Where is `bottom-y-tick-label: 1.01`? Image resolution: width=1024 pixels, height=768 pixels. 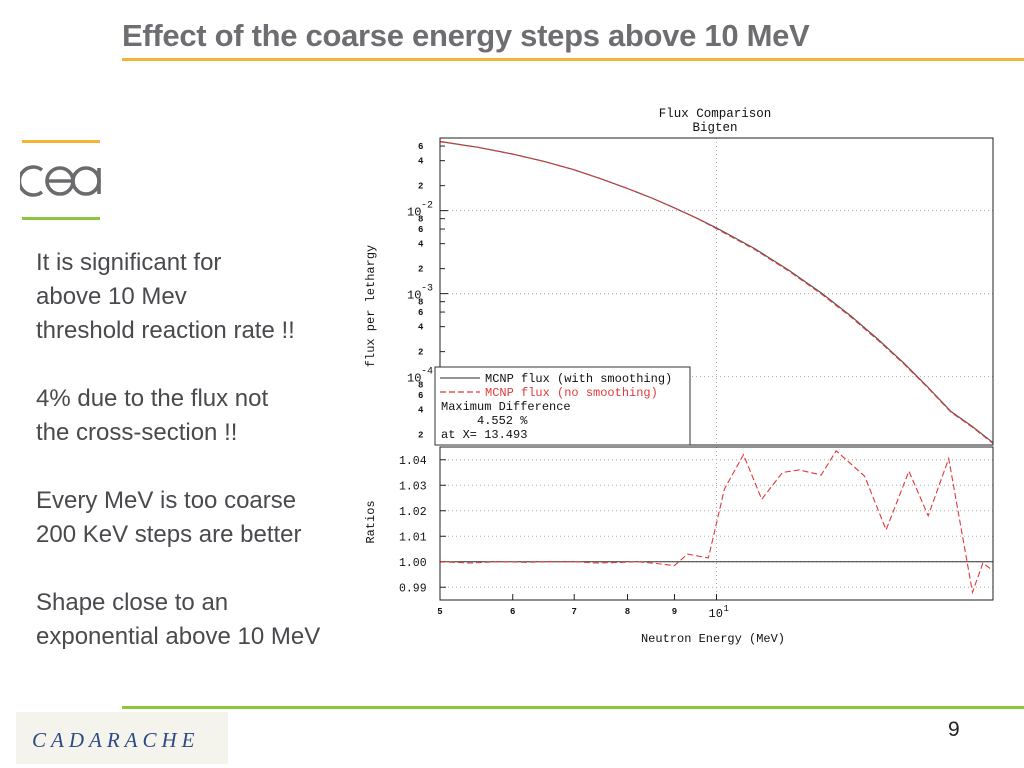
bottom-y-tick-label: 1.01 is located at coordinates (413, 537).